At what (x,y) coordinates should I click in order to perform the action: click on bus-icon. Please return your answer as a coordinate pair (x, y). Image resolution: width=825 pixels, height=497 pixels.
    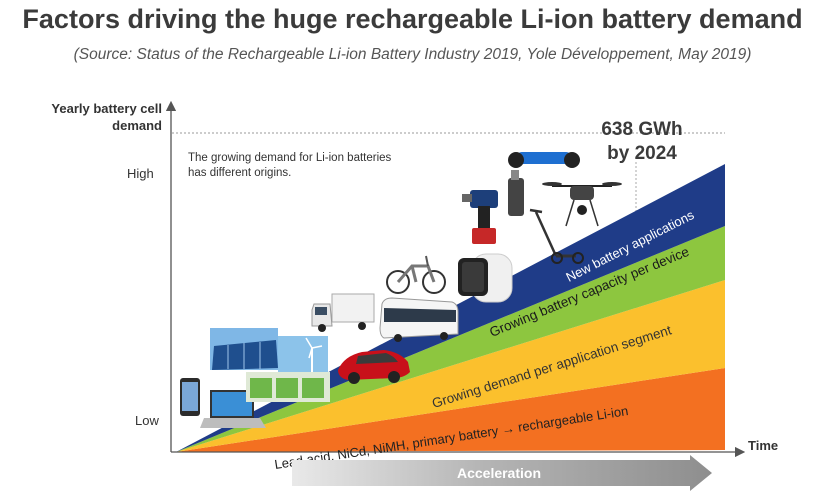
    Looking at the image, I should click on (419, 319).